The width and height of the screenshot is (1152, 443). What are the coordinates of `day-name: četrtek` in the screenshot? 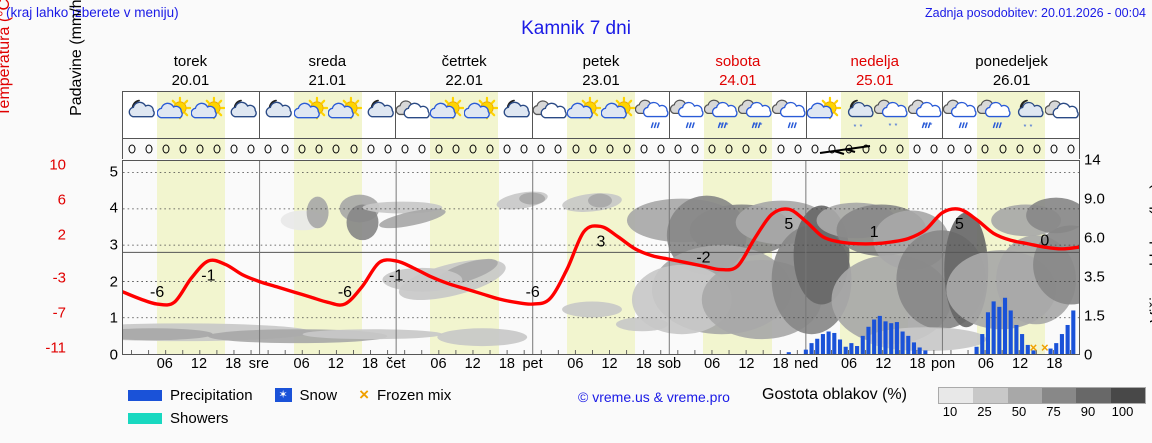 It's located at (464, 61).